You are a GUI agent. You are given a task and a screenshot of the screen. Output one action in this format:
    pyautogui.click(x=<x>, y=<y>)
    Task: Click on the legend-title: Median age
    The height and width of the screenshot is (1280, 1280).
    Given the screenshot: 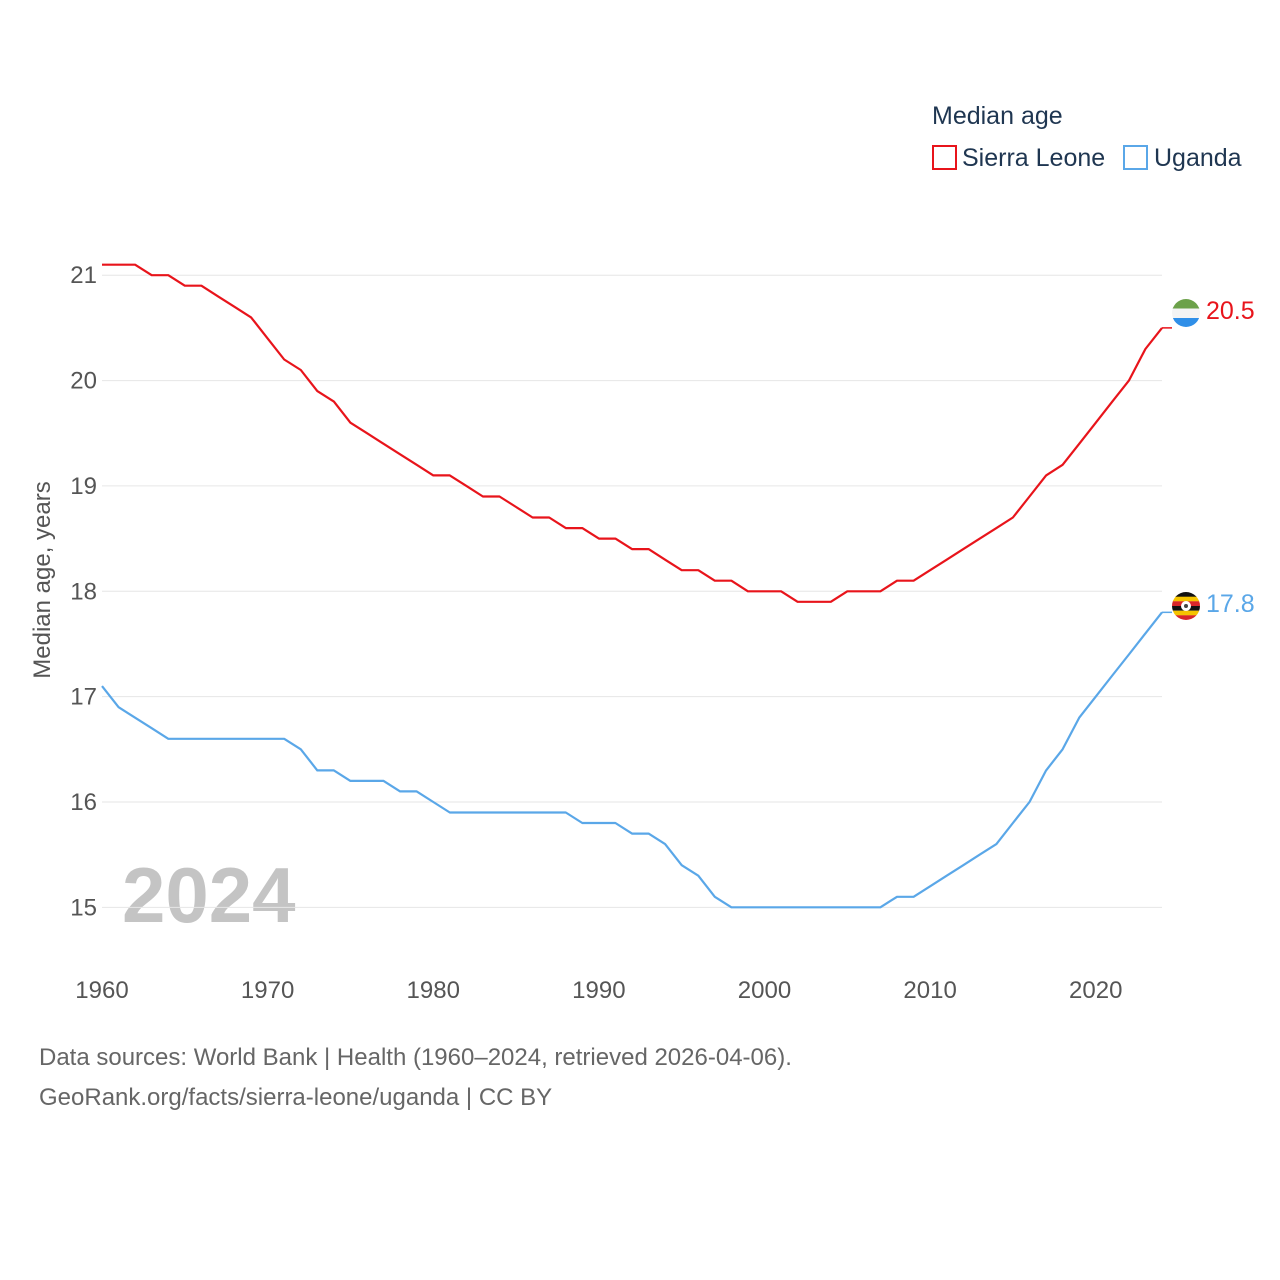 What is the action you would take?
    pyautogui.click(x=997, y=116)
    